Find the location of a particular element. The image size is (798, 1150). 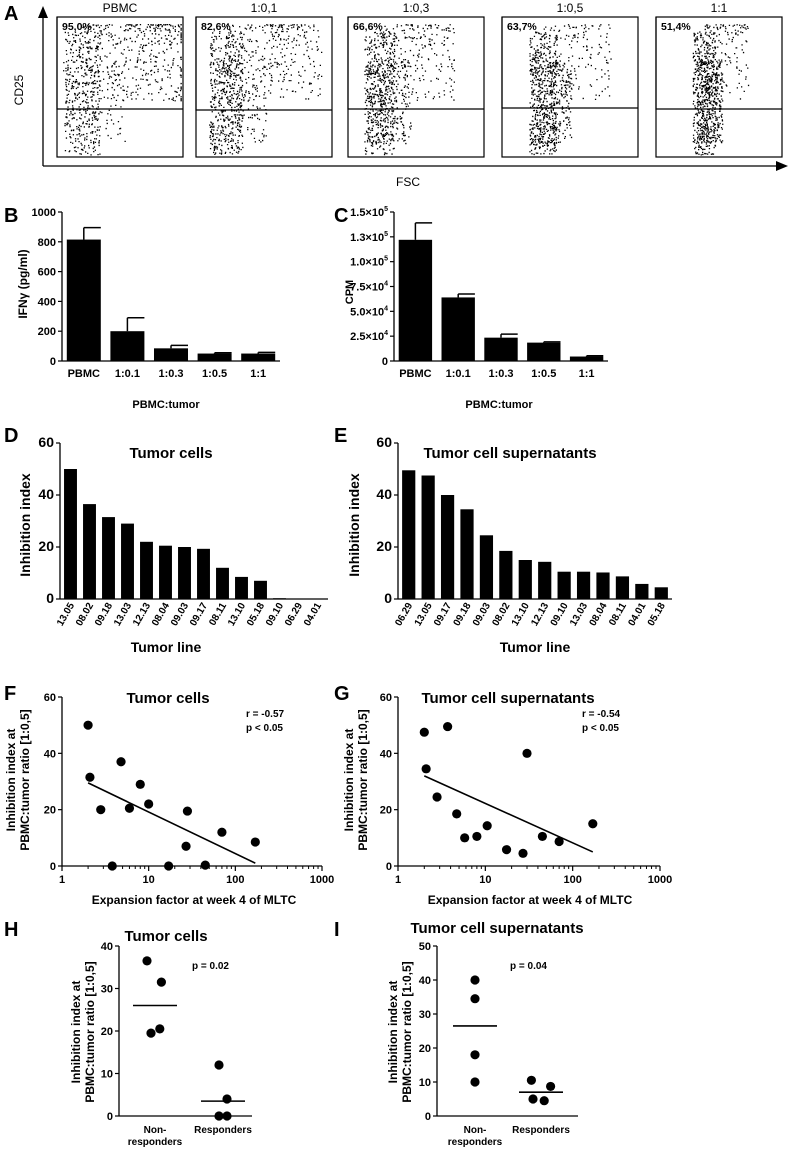

panel-c-y-tick-label: 1.0×10⁵ is located at coordinates (369, 262).